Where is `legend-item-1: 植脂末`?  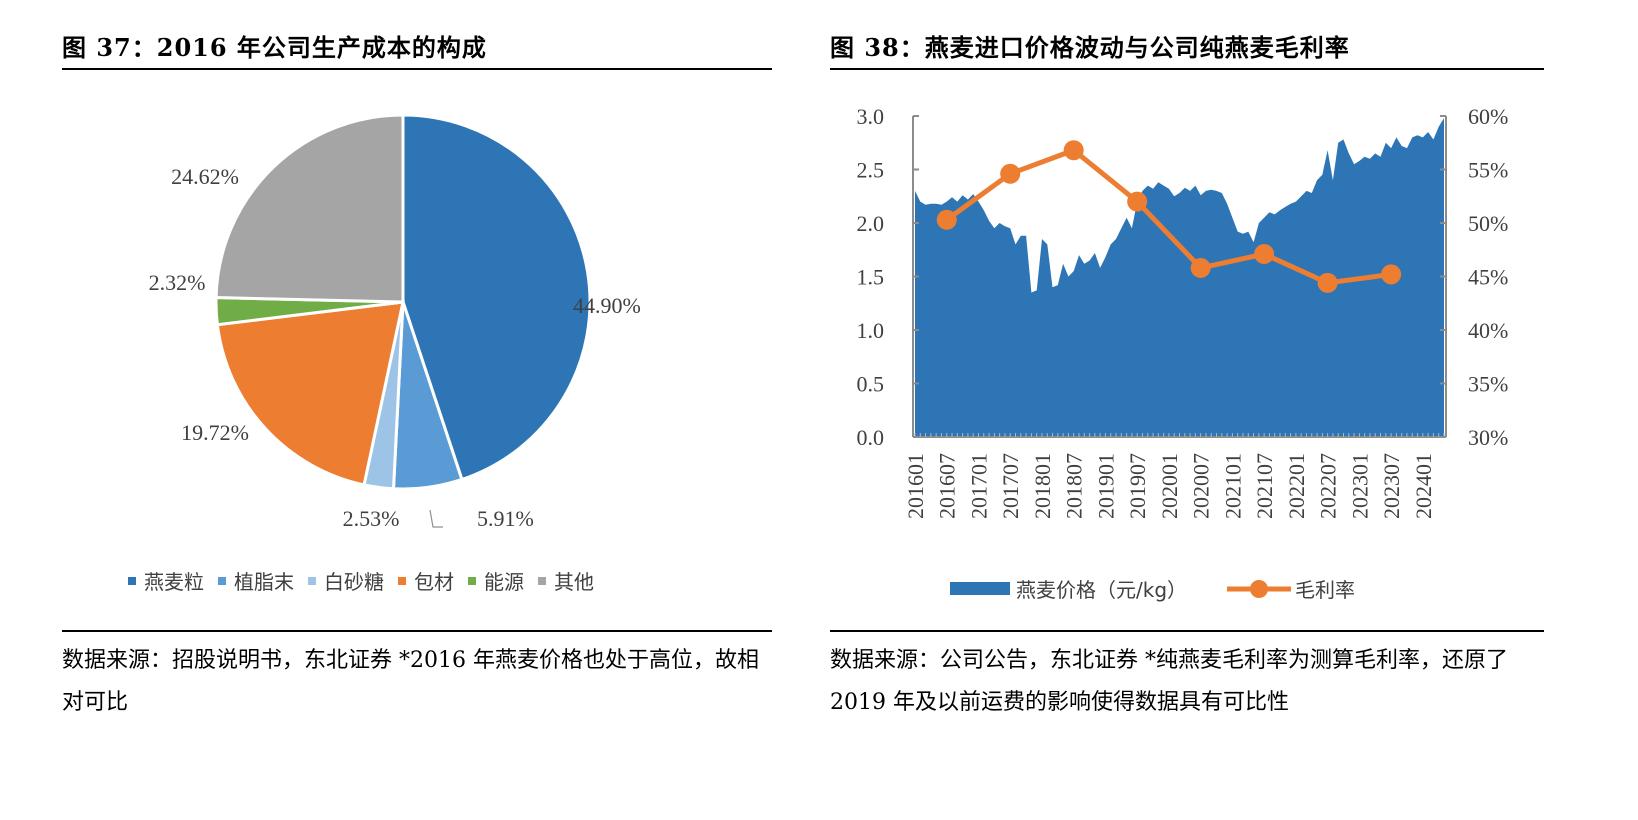
legend-item-1: 植脂末 is located at coordinates (256, 580).